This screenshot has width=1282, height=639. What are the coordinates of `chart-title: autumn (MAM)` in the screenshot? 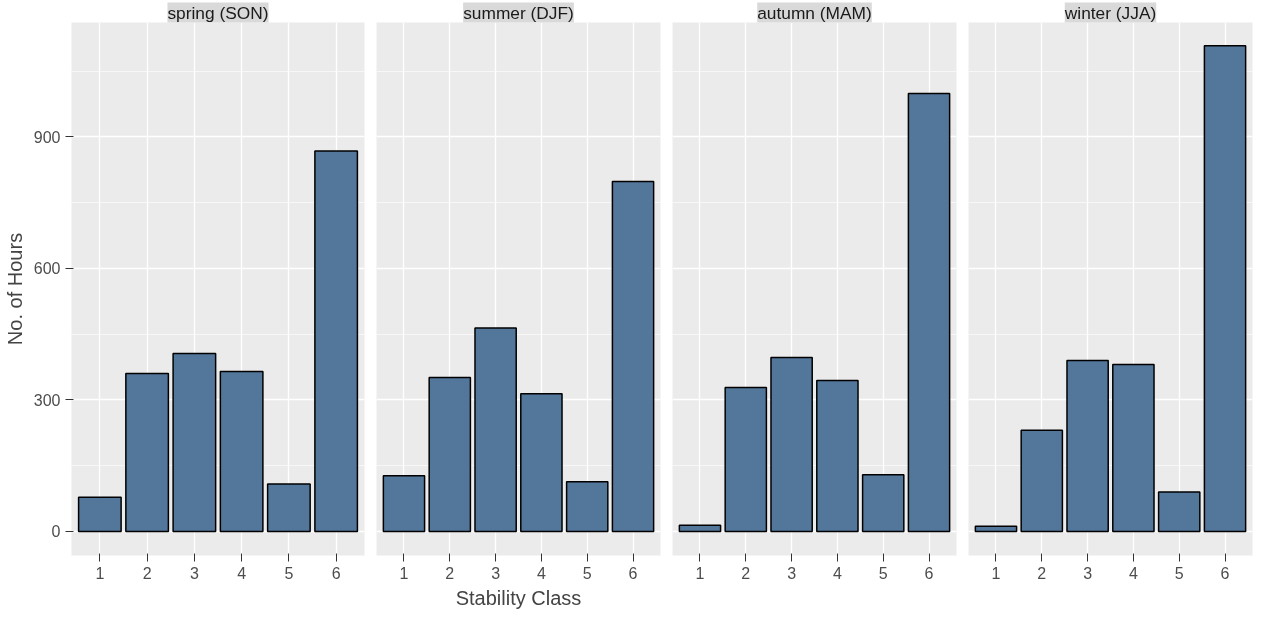 It's located at (814, 12).